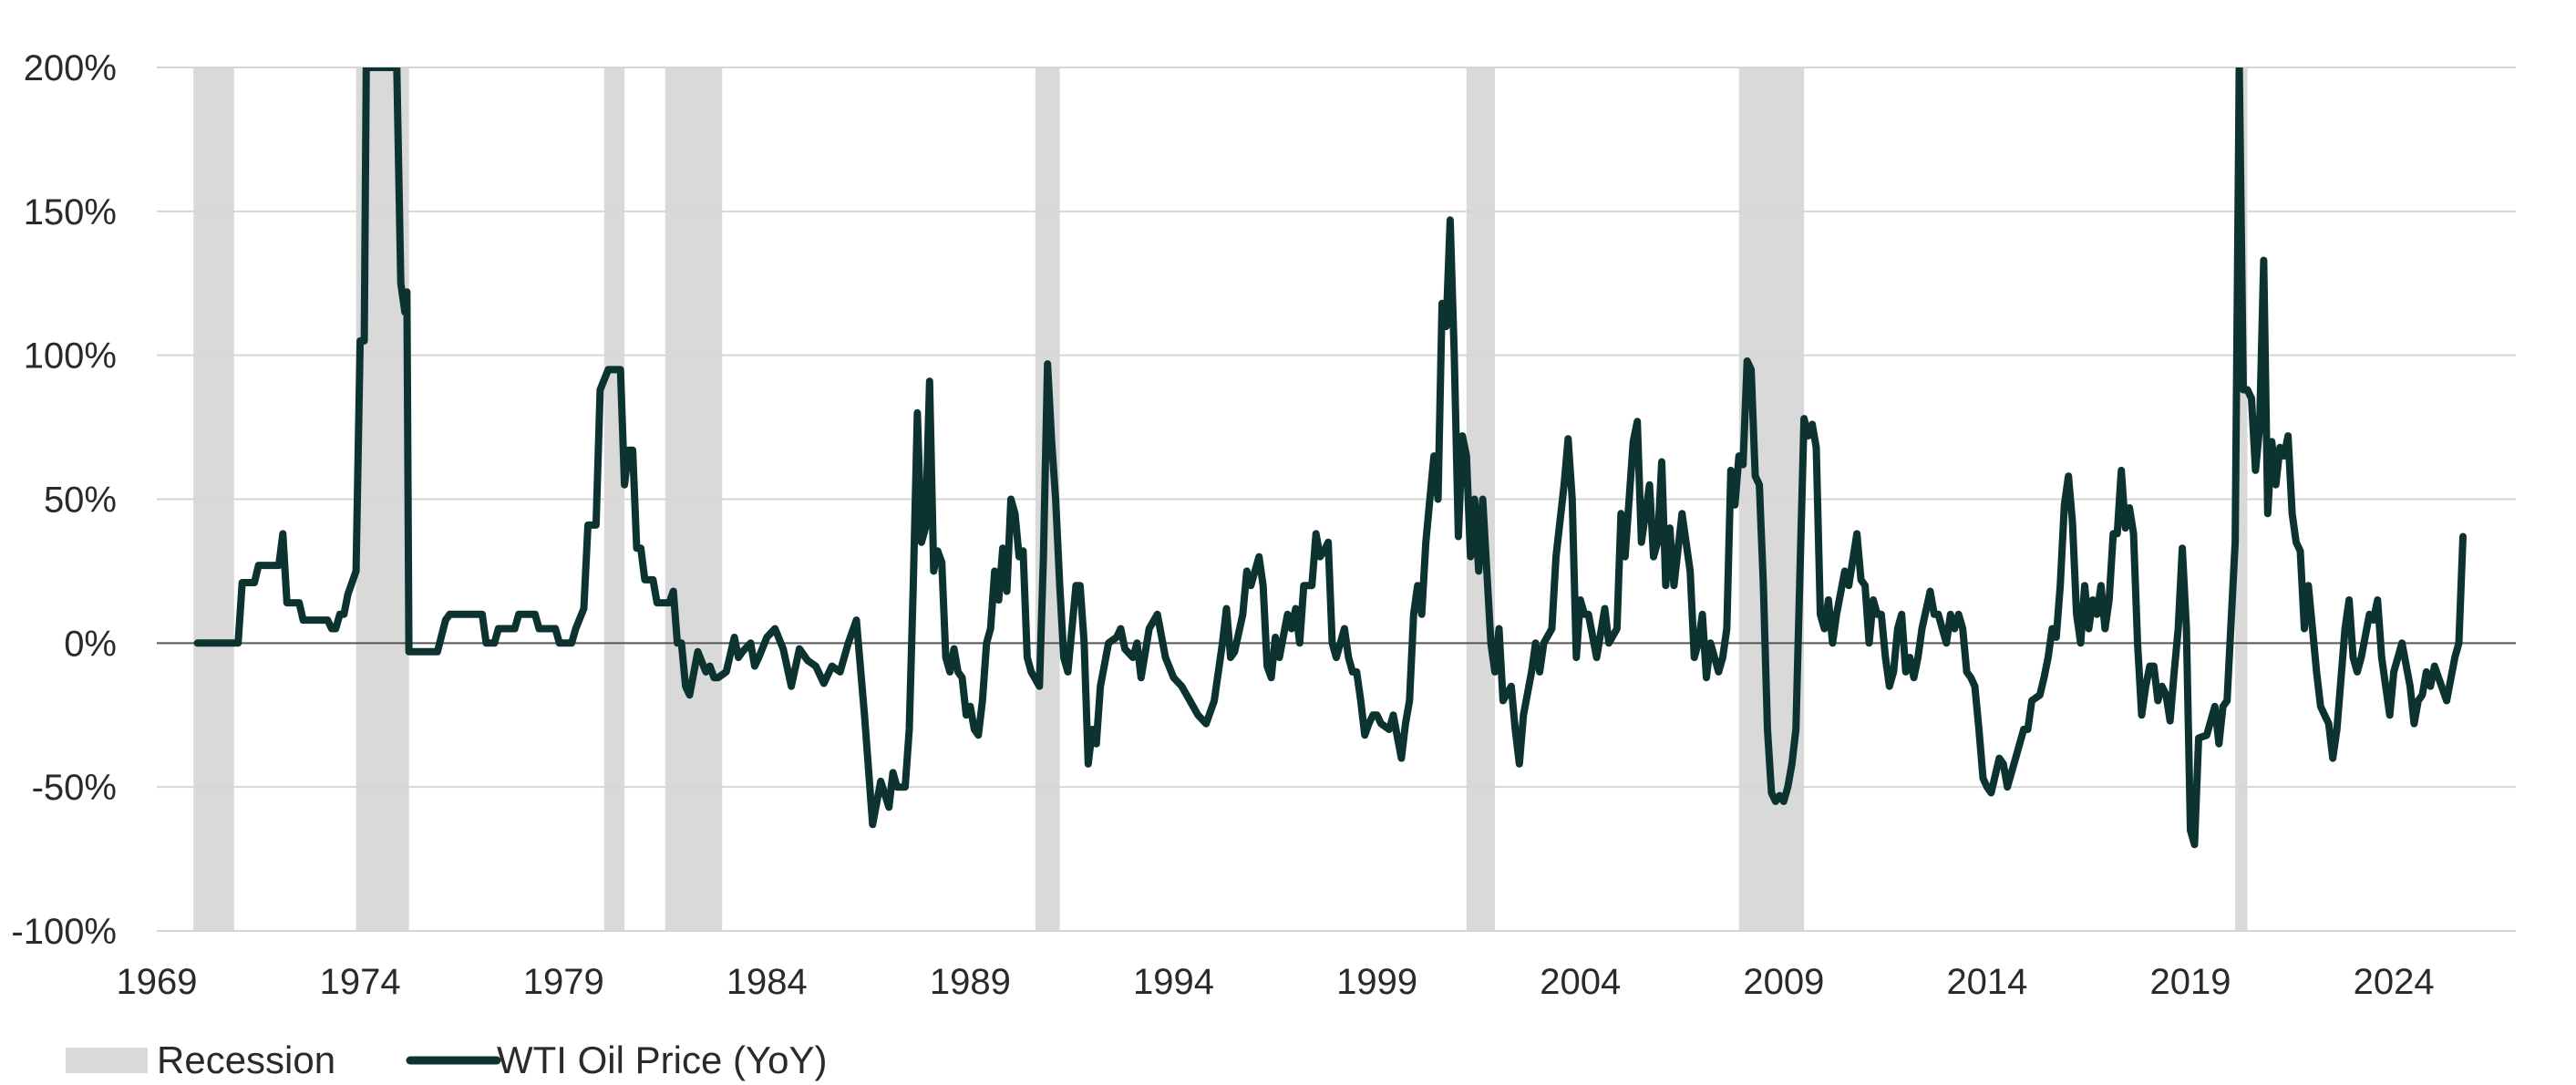 The image size is (2576, 1085). I want to click on x-tick-label-2: 1979, so click(563, 982).